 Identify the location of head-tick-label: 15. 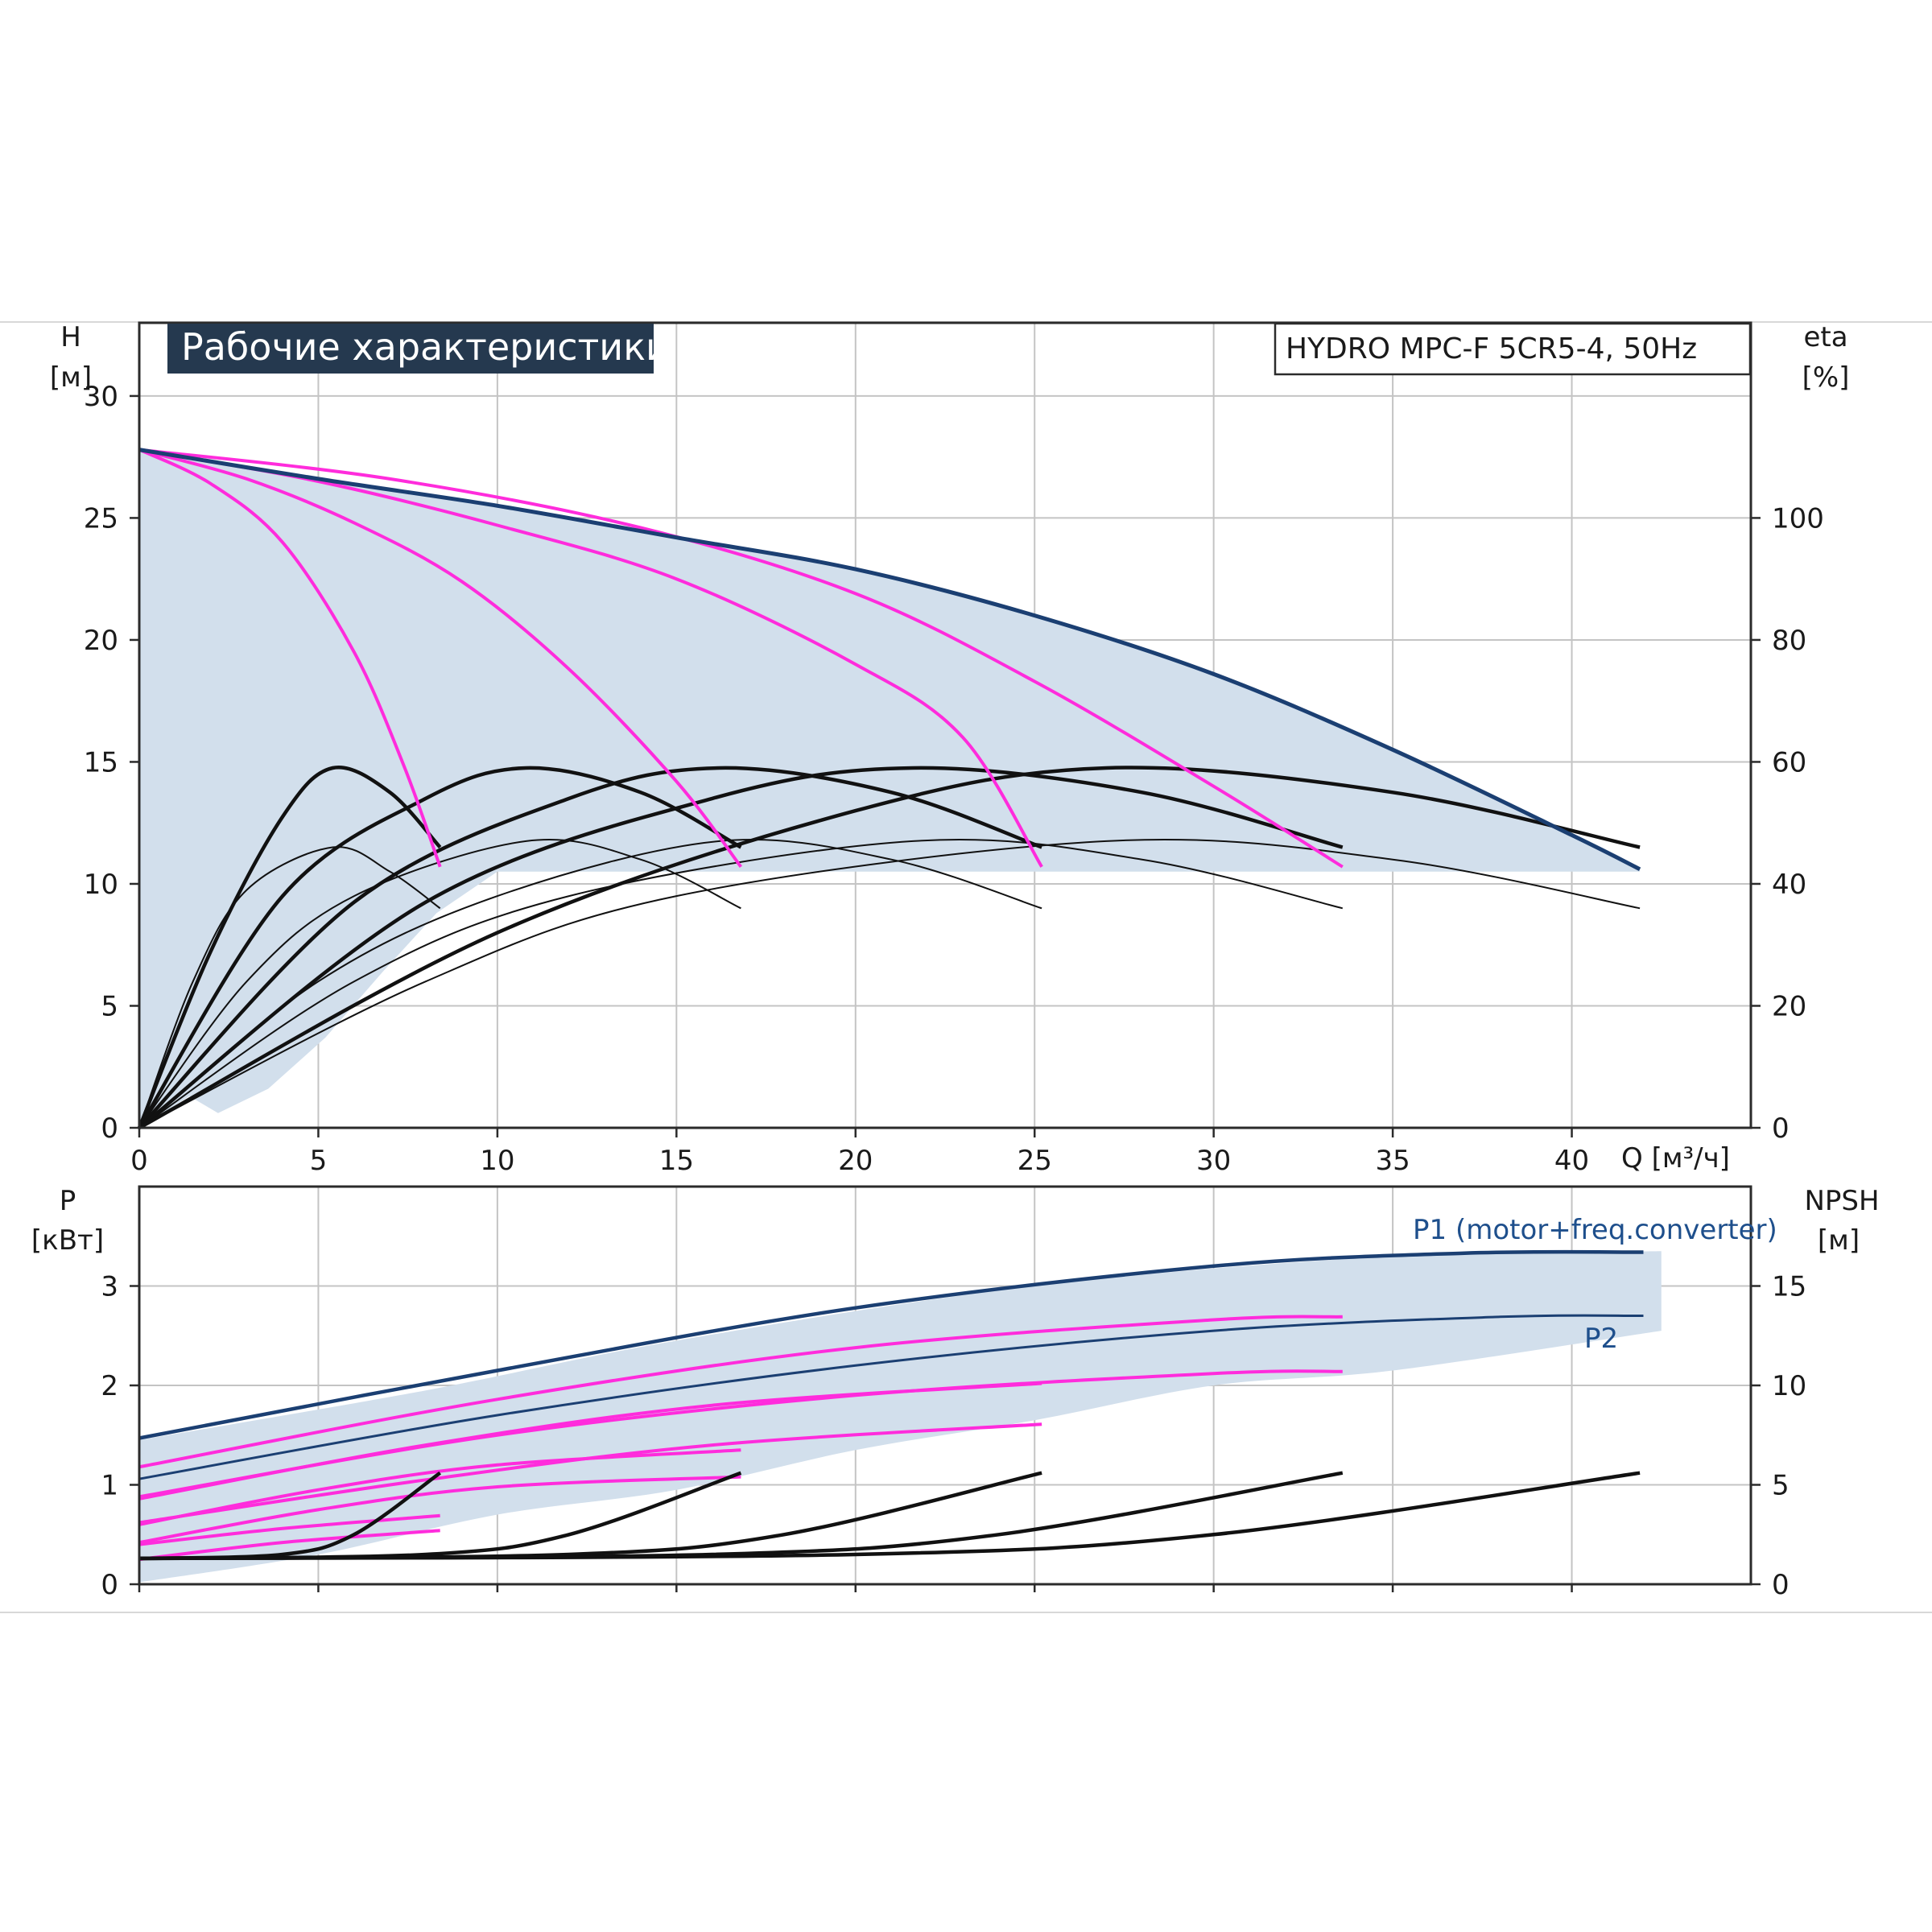
(101, 762).